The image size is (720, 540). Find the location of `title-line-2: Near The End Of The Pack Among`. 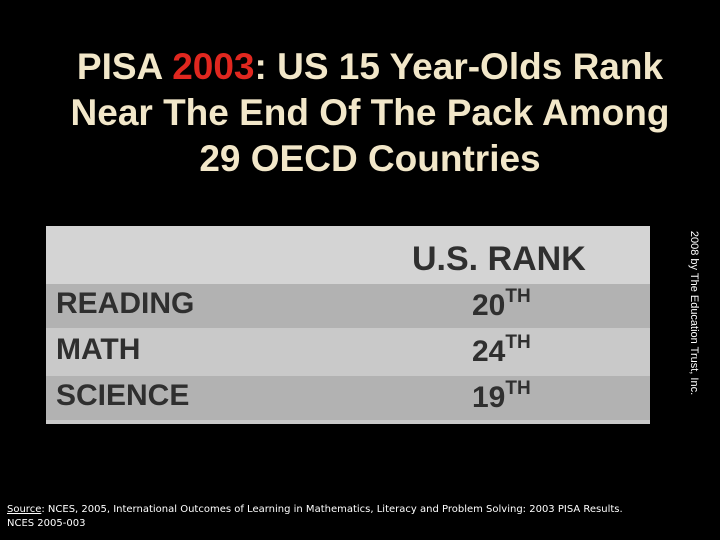

title-line-2: Near The End Of The Pack Among is located at coordinates (370, 112).